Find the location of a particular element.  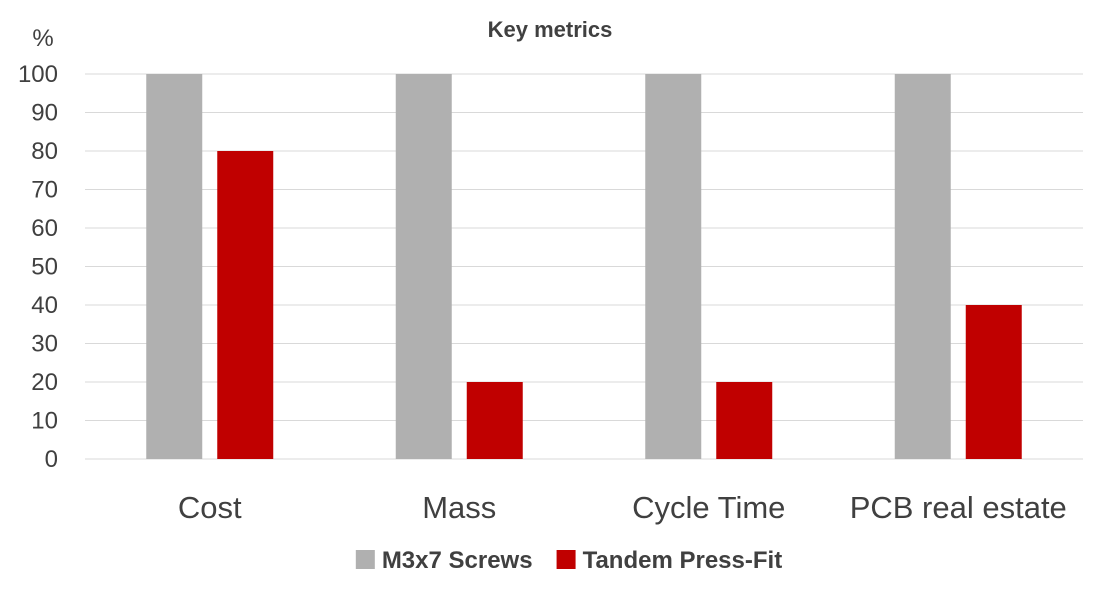

y-tick-label: 10 is located at coordinates (44, 421).